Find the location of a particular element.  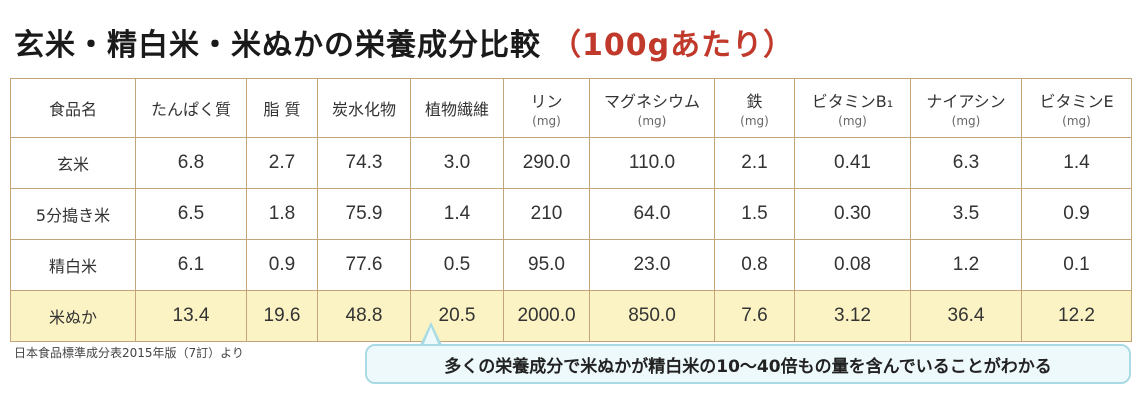

page-title: 玄米・精白米・米ぬかの栄養成分比較 （100gあたり） is located at coordinates (404, 42).